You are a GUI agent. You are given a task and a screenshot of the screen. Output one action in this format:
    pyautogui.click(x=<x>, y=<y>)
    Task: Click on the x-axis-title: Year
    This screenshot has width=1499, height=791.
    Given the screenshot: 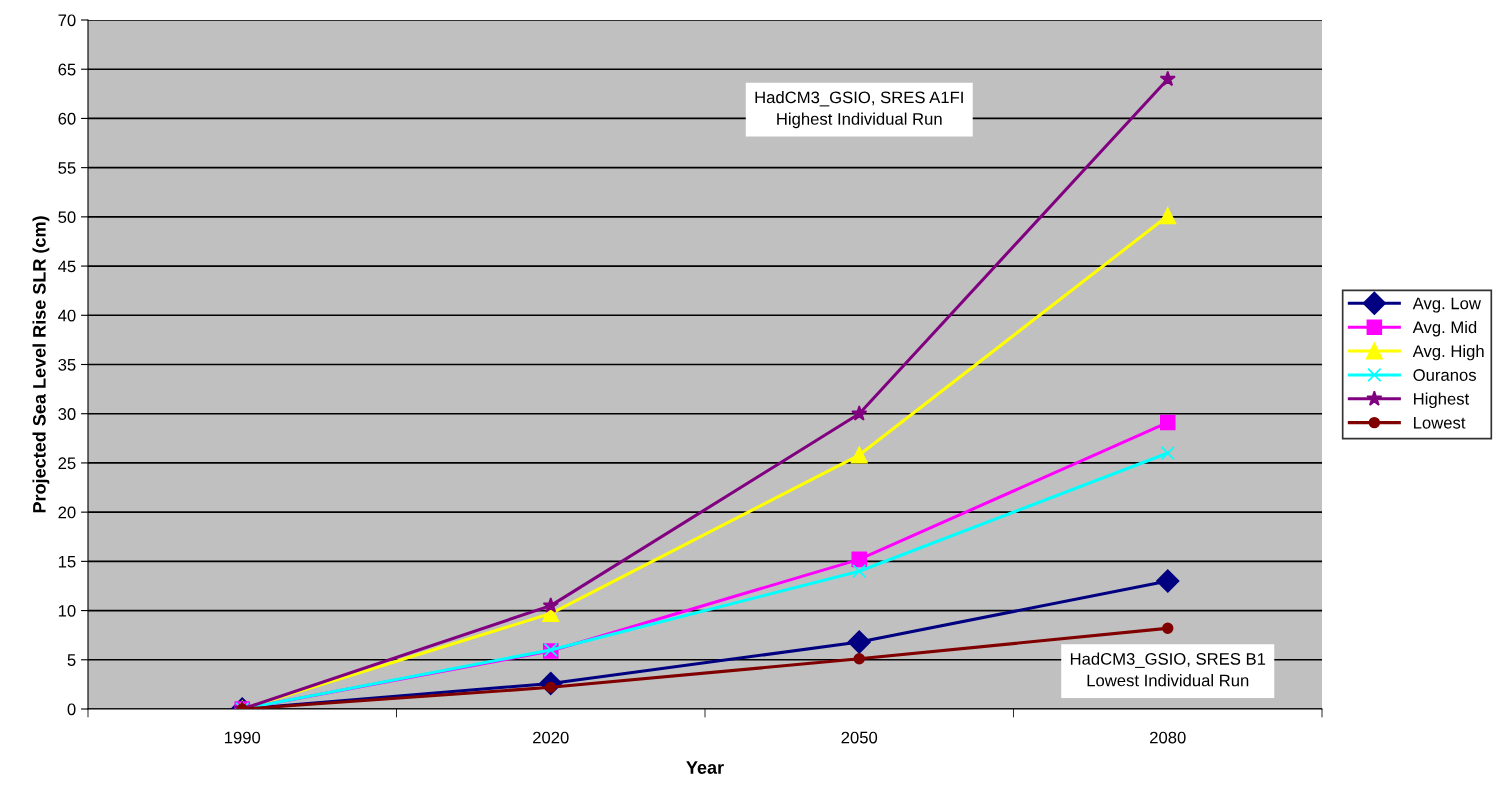 What is the action you would take?
    pyautogui.click(x=705, y=767)
    